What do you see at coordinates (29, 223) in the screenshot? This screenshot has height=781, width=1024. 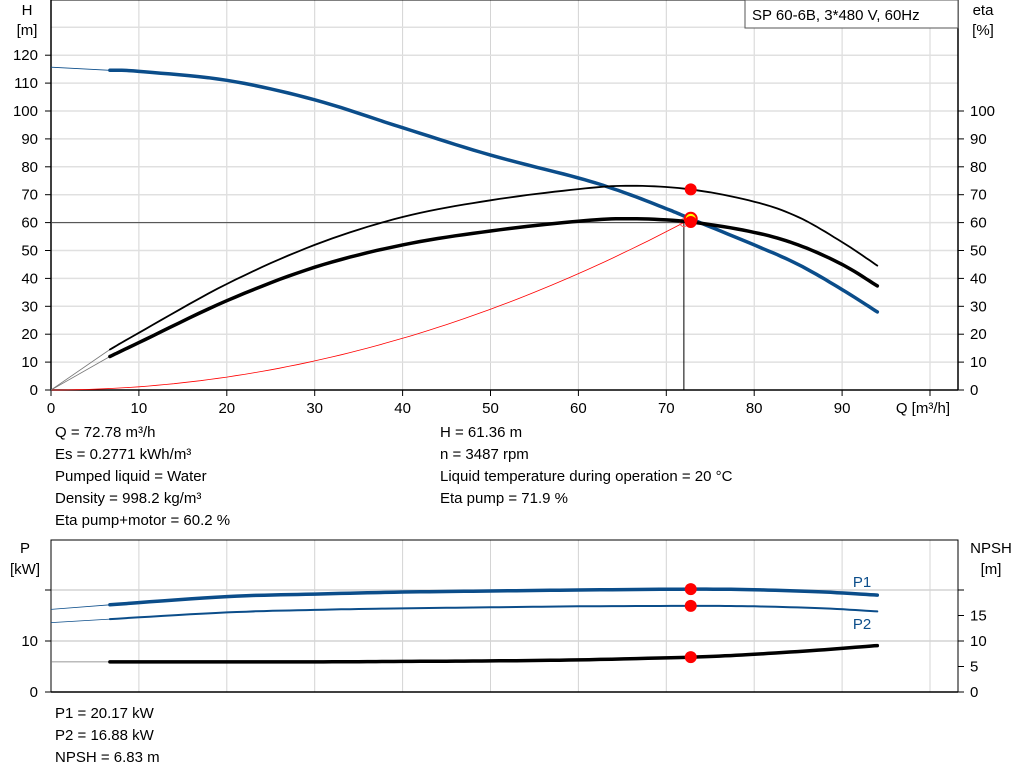 I see `y-tick-label-left: 60` at bounding box center [29, 223].